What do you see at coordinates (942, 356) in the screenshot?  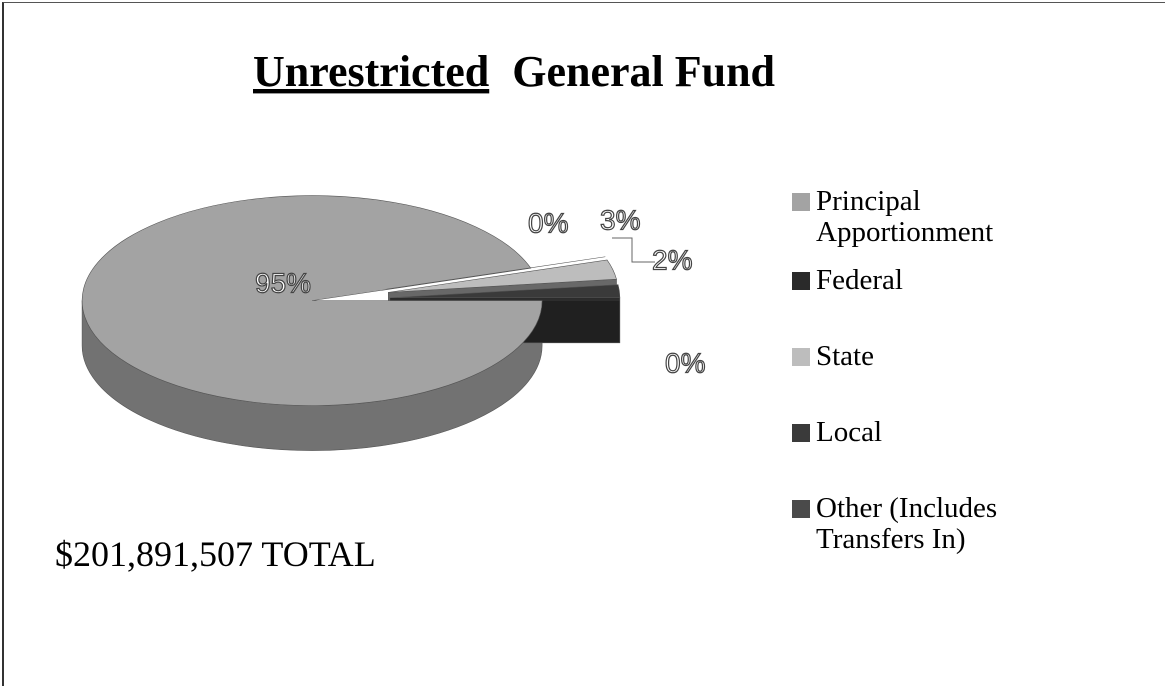 I see `legend-entry: State` at bounding box center [942, 356].